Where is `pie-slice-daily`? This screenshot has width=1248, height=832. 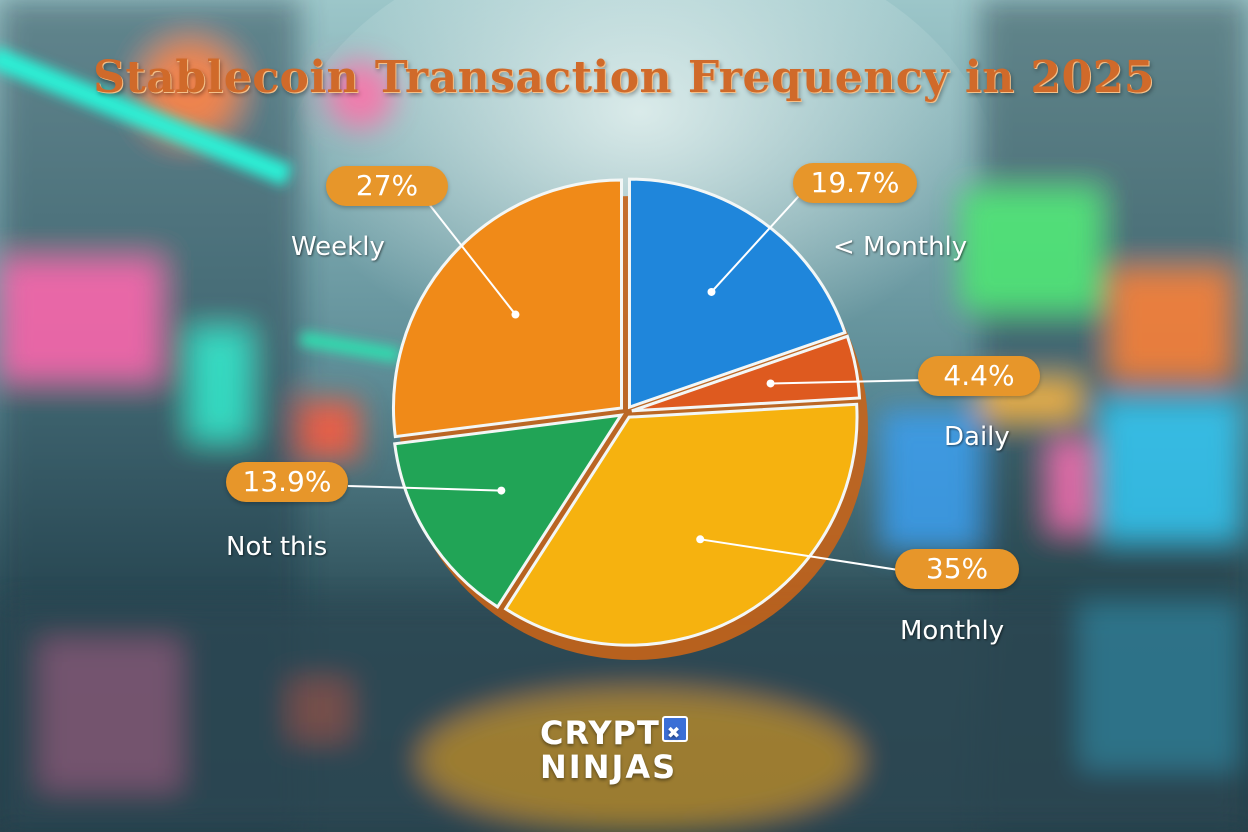
pie-slice-daily is located at coordinates (746, 373).